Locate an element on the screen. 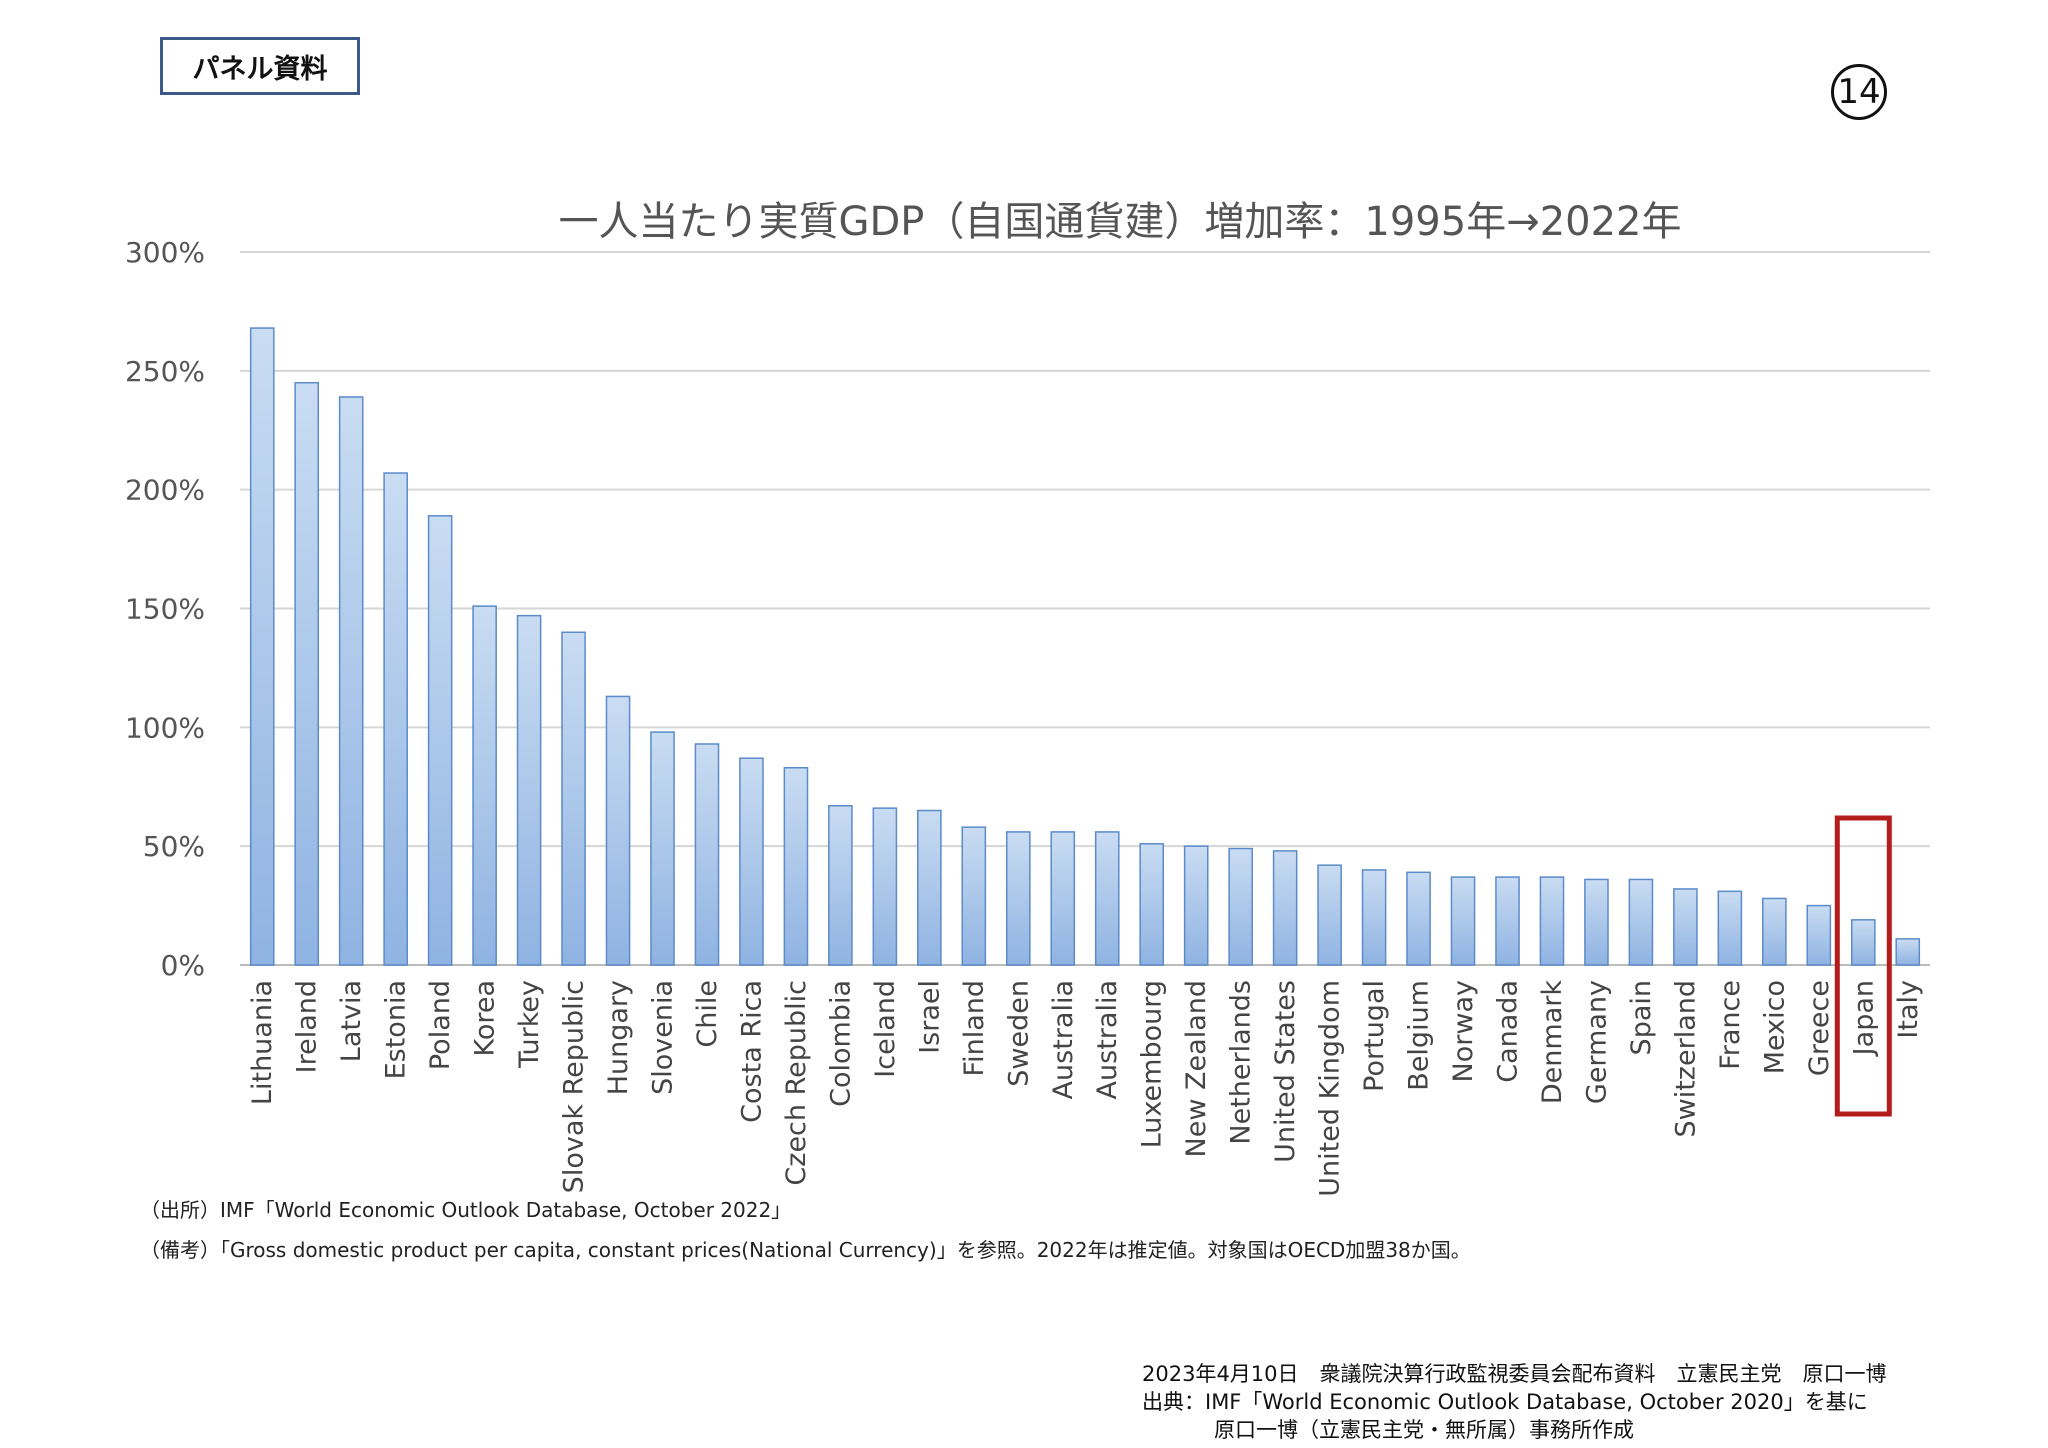 The width and height of the screenshot is (2048, 1448). bar-hungary is located at coordinates (618, 830).